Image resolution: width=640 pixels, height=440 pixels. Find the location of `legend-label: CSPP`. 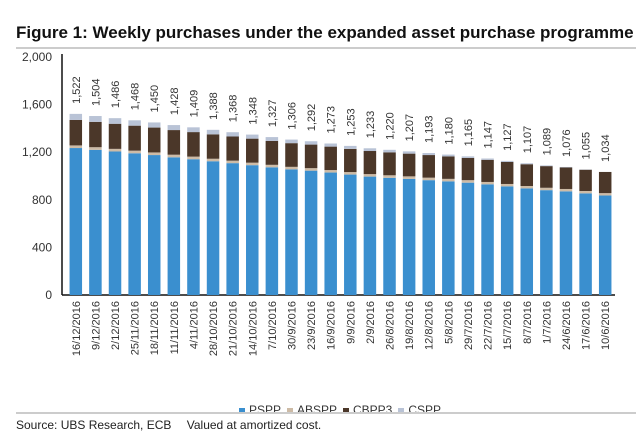

legend-label: CSPP is located at coordinates (425, 410).